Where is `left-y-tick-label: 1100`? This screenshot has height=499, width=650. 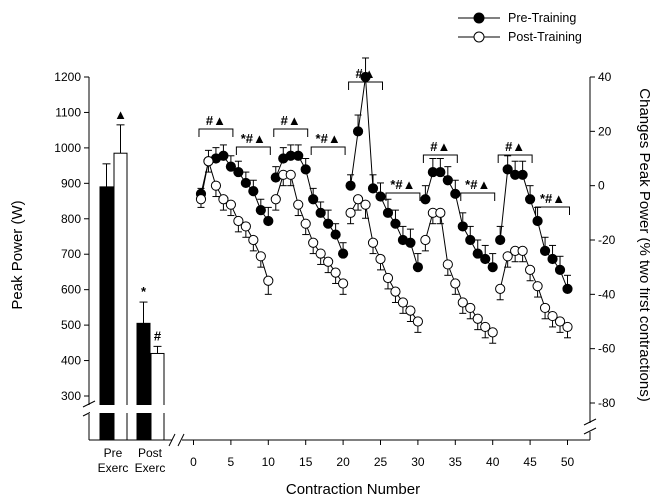
left-y-tick-label: 1100 is located at coordinates (68, 112).